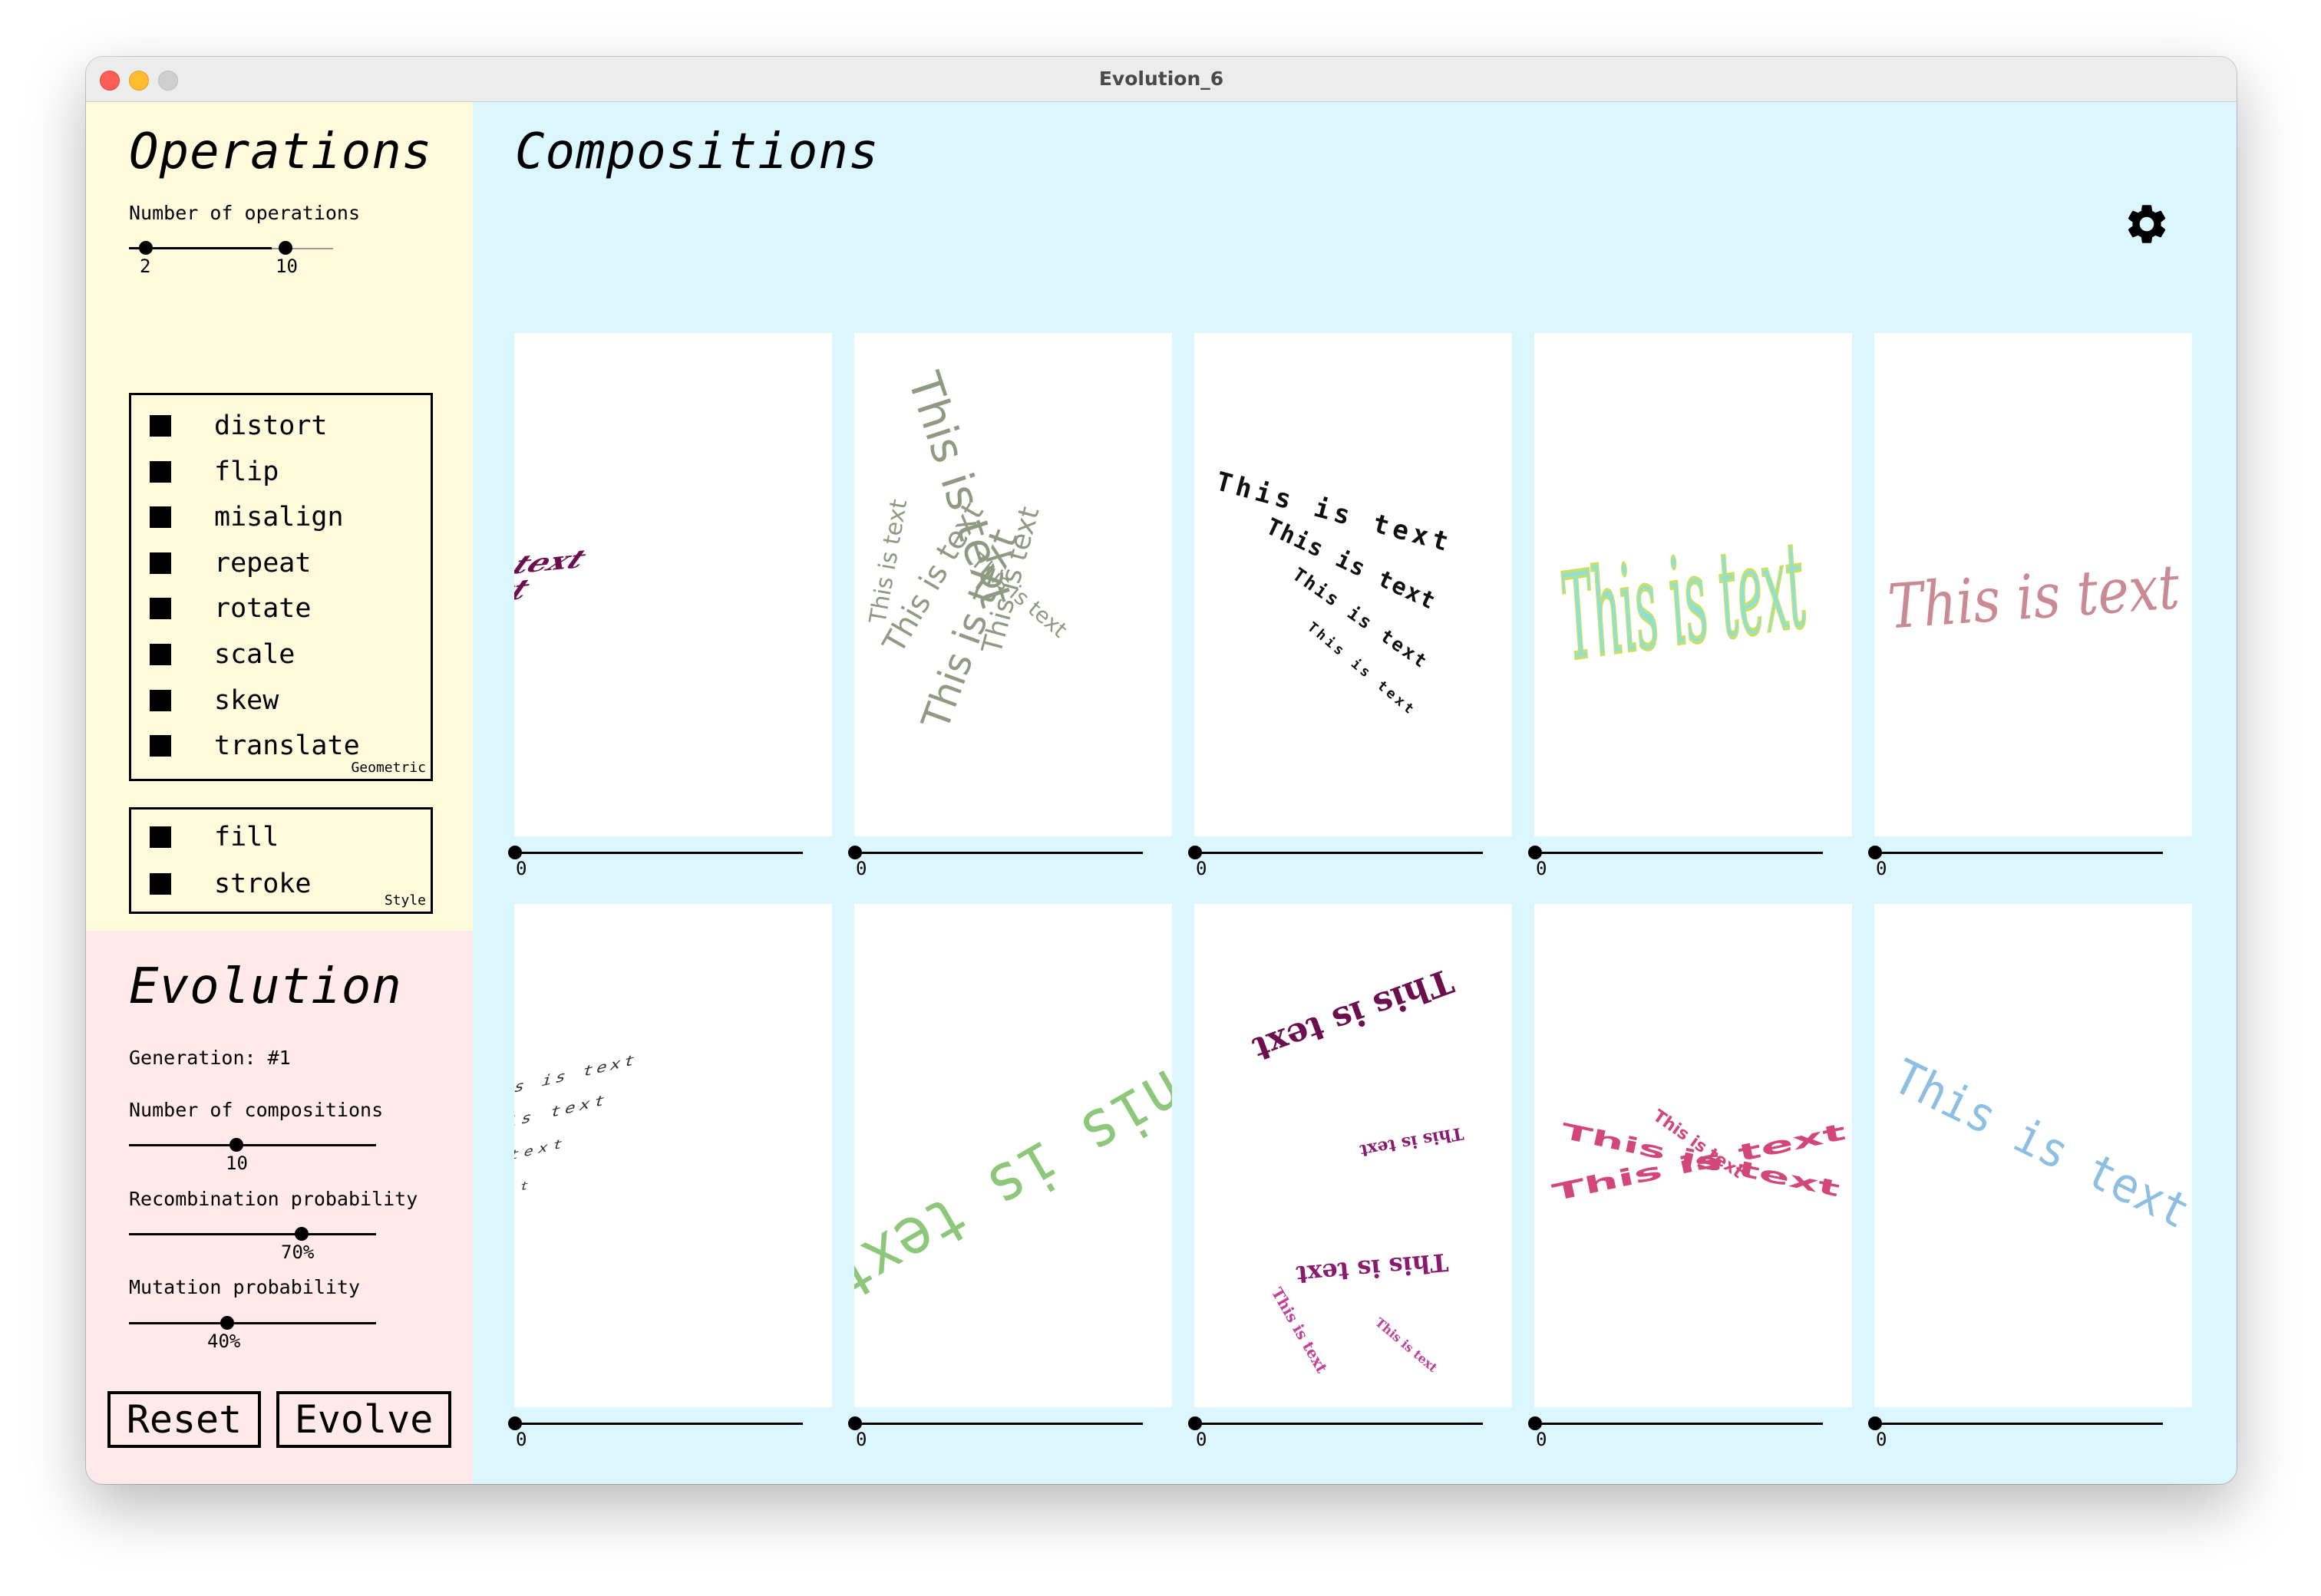 This screenshot has height=1596, width=2321. I want to click on composition-card-9: This is text This is text This is text, so click(1693, 1155).